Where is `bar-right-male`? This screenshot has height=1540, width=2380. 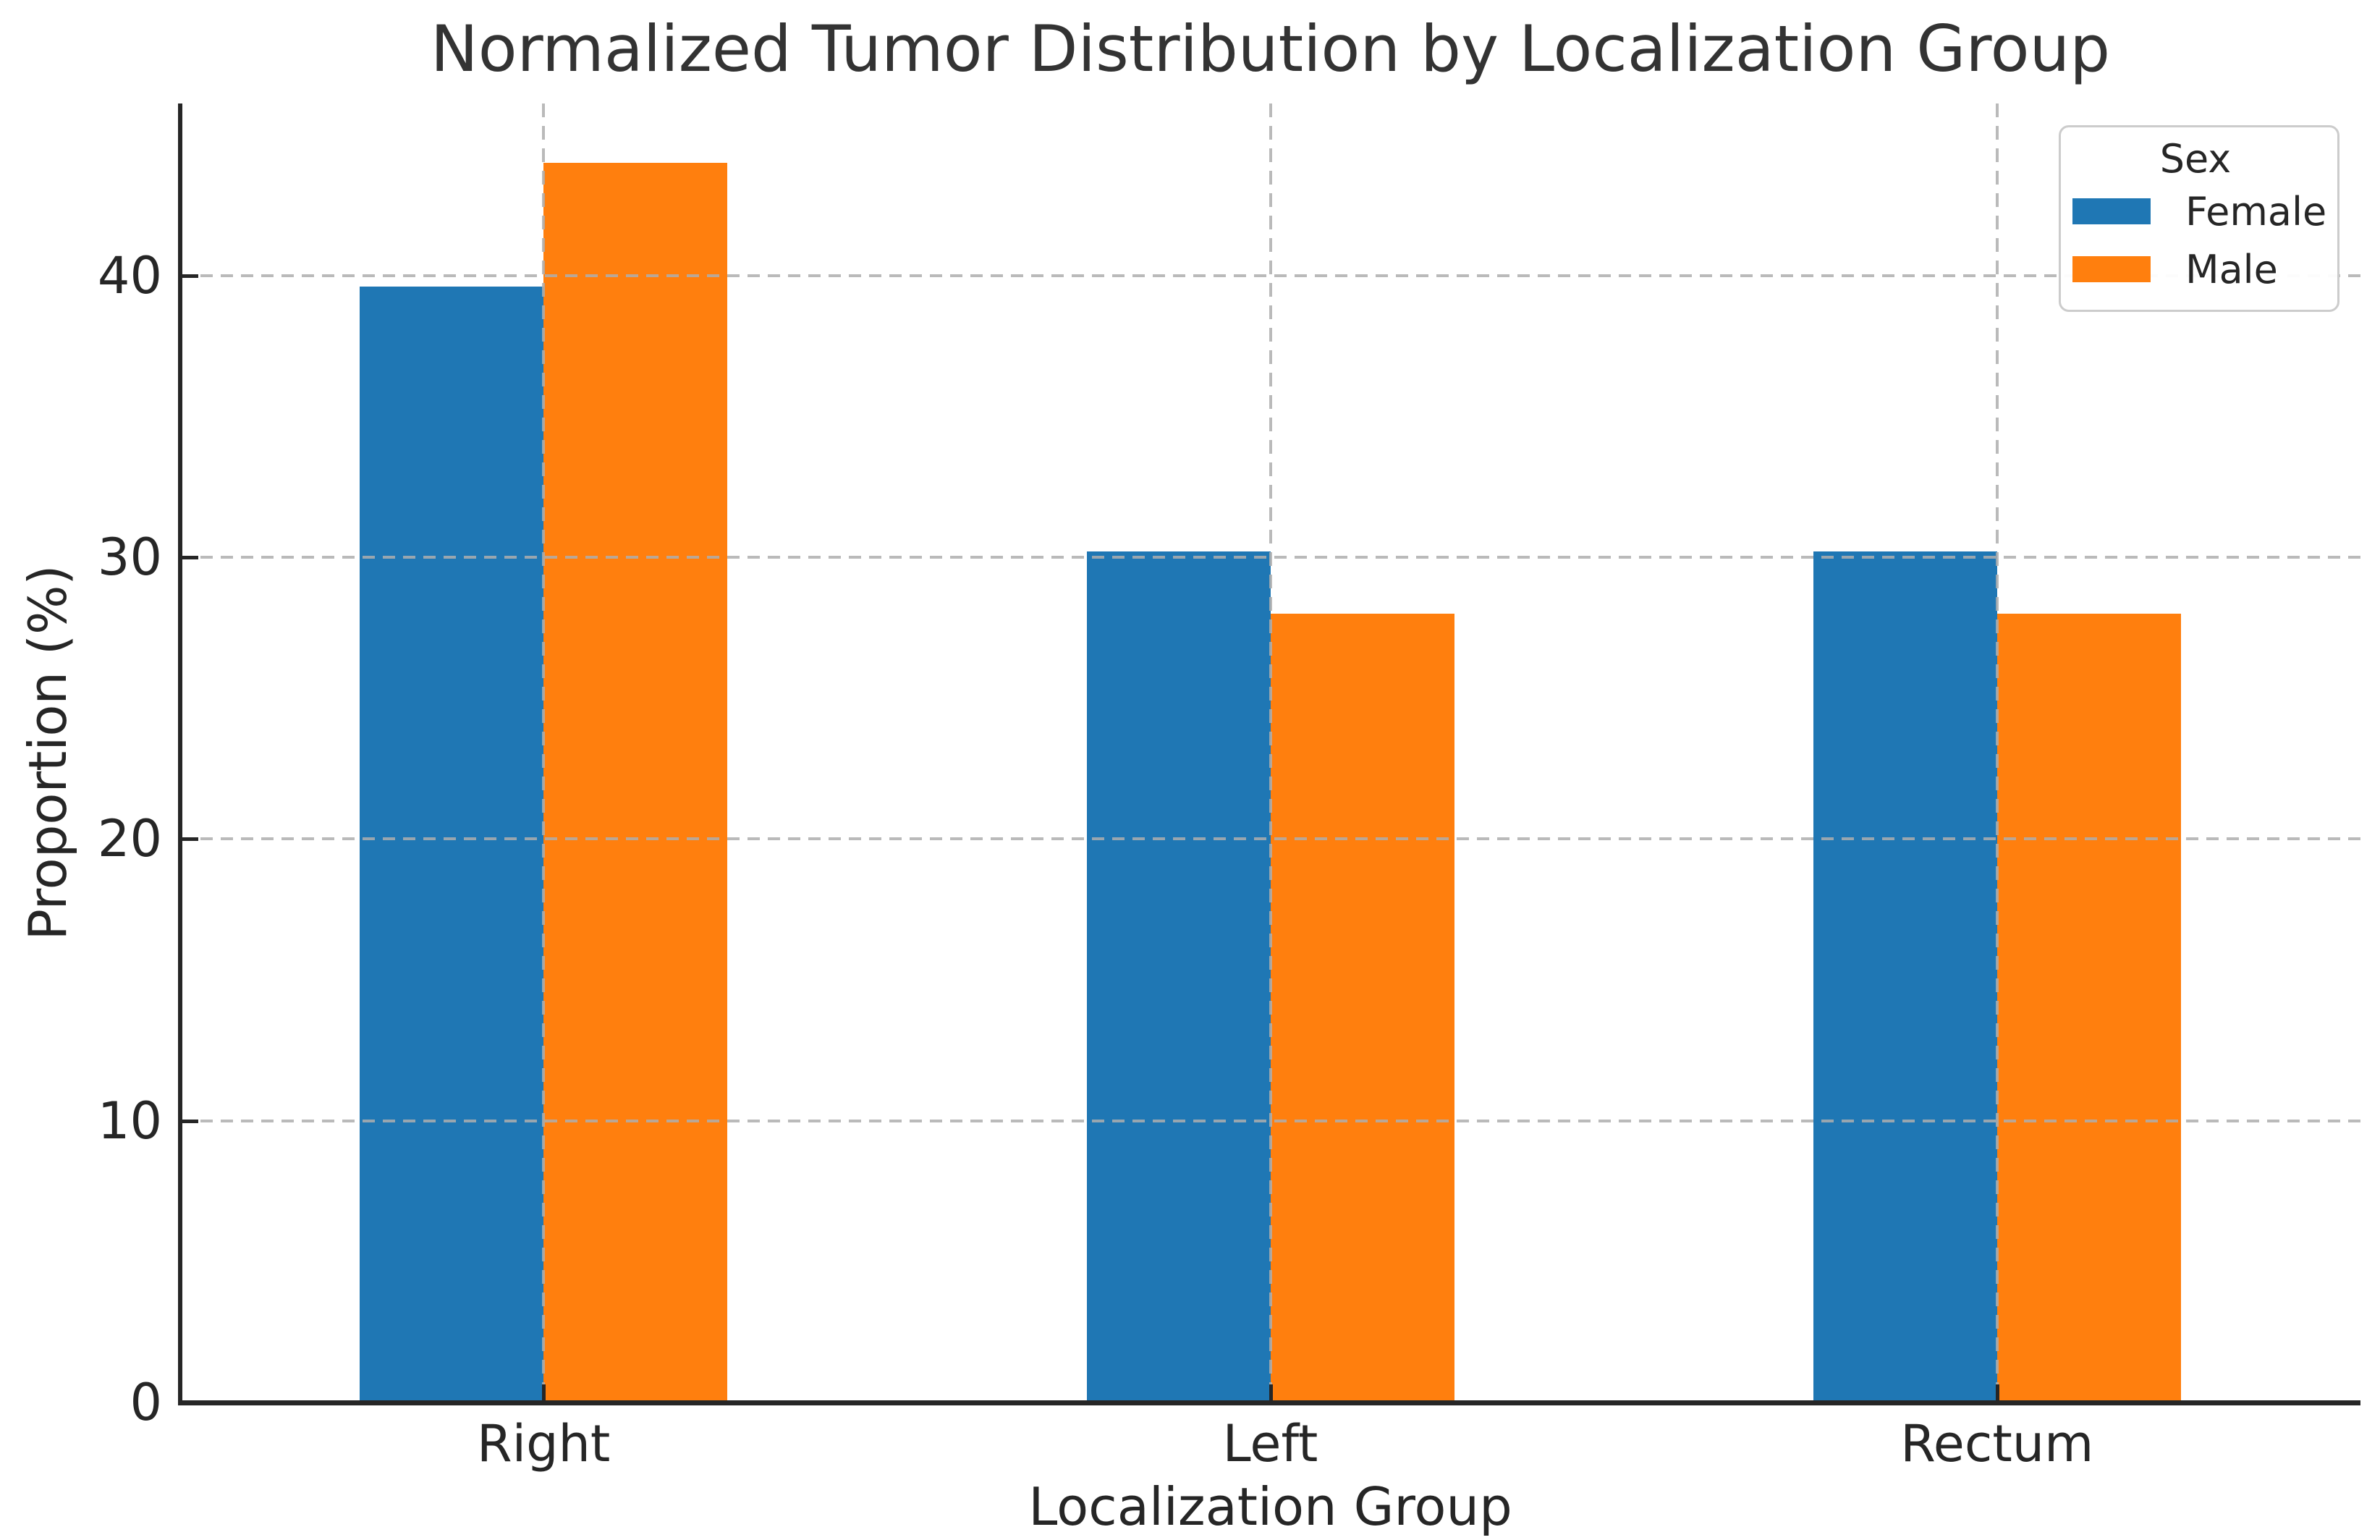 bar-right-male is located at coordinates (635, 782).